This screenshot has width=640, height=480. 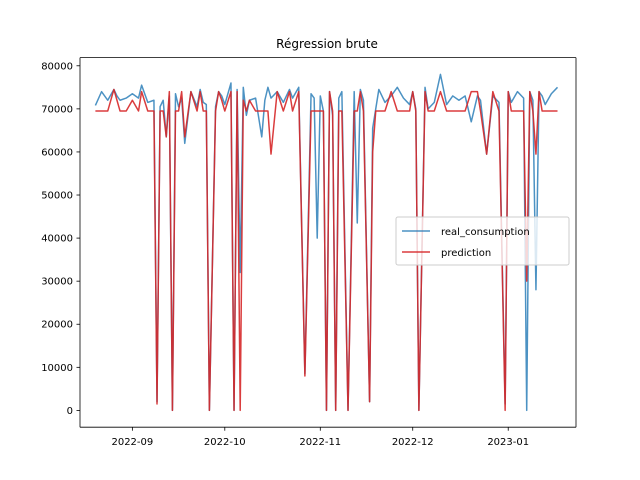 I want to click on legend-label-prediction: prediction, so click(x=466, y=253).